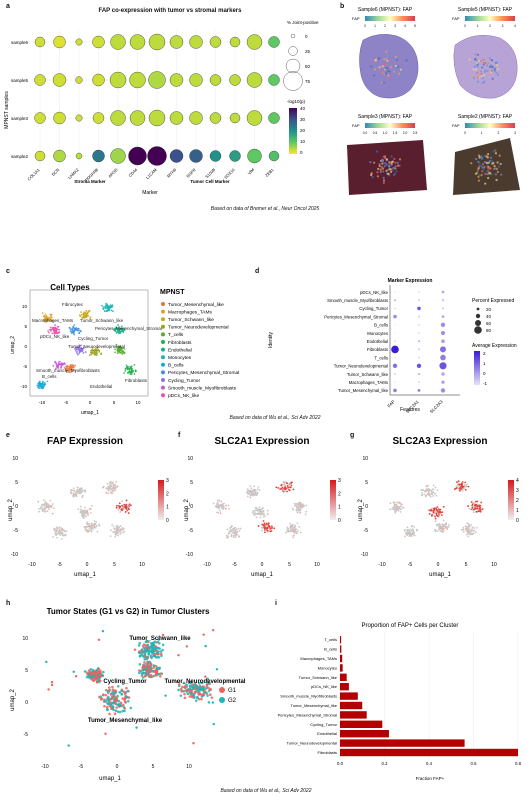 This screenshot has width=532, height=800. What do you see at coordinates (11, 509) in the screenshot?
I see `panel-e-ylabel: umap_2` at bounding box center [11, 509].